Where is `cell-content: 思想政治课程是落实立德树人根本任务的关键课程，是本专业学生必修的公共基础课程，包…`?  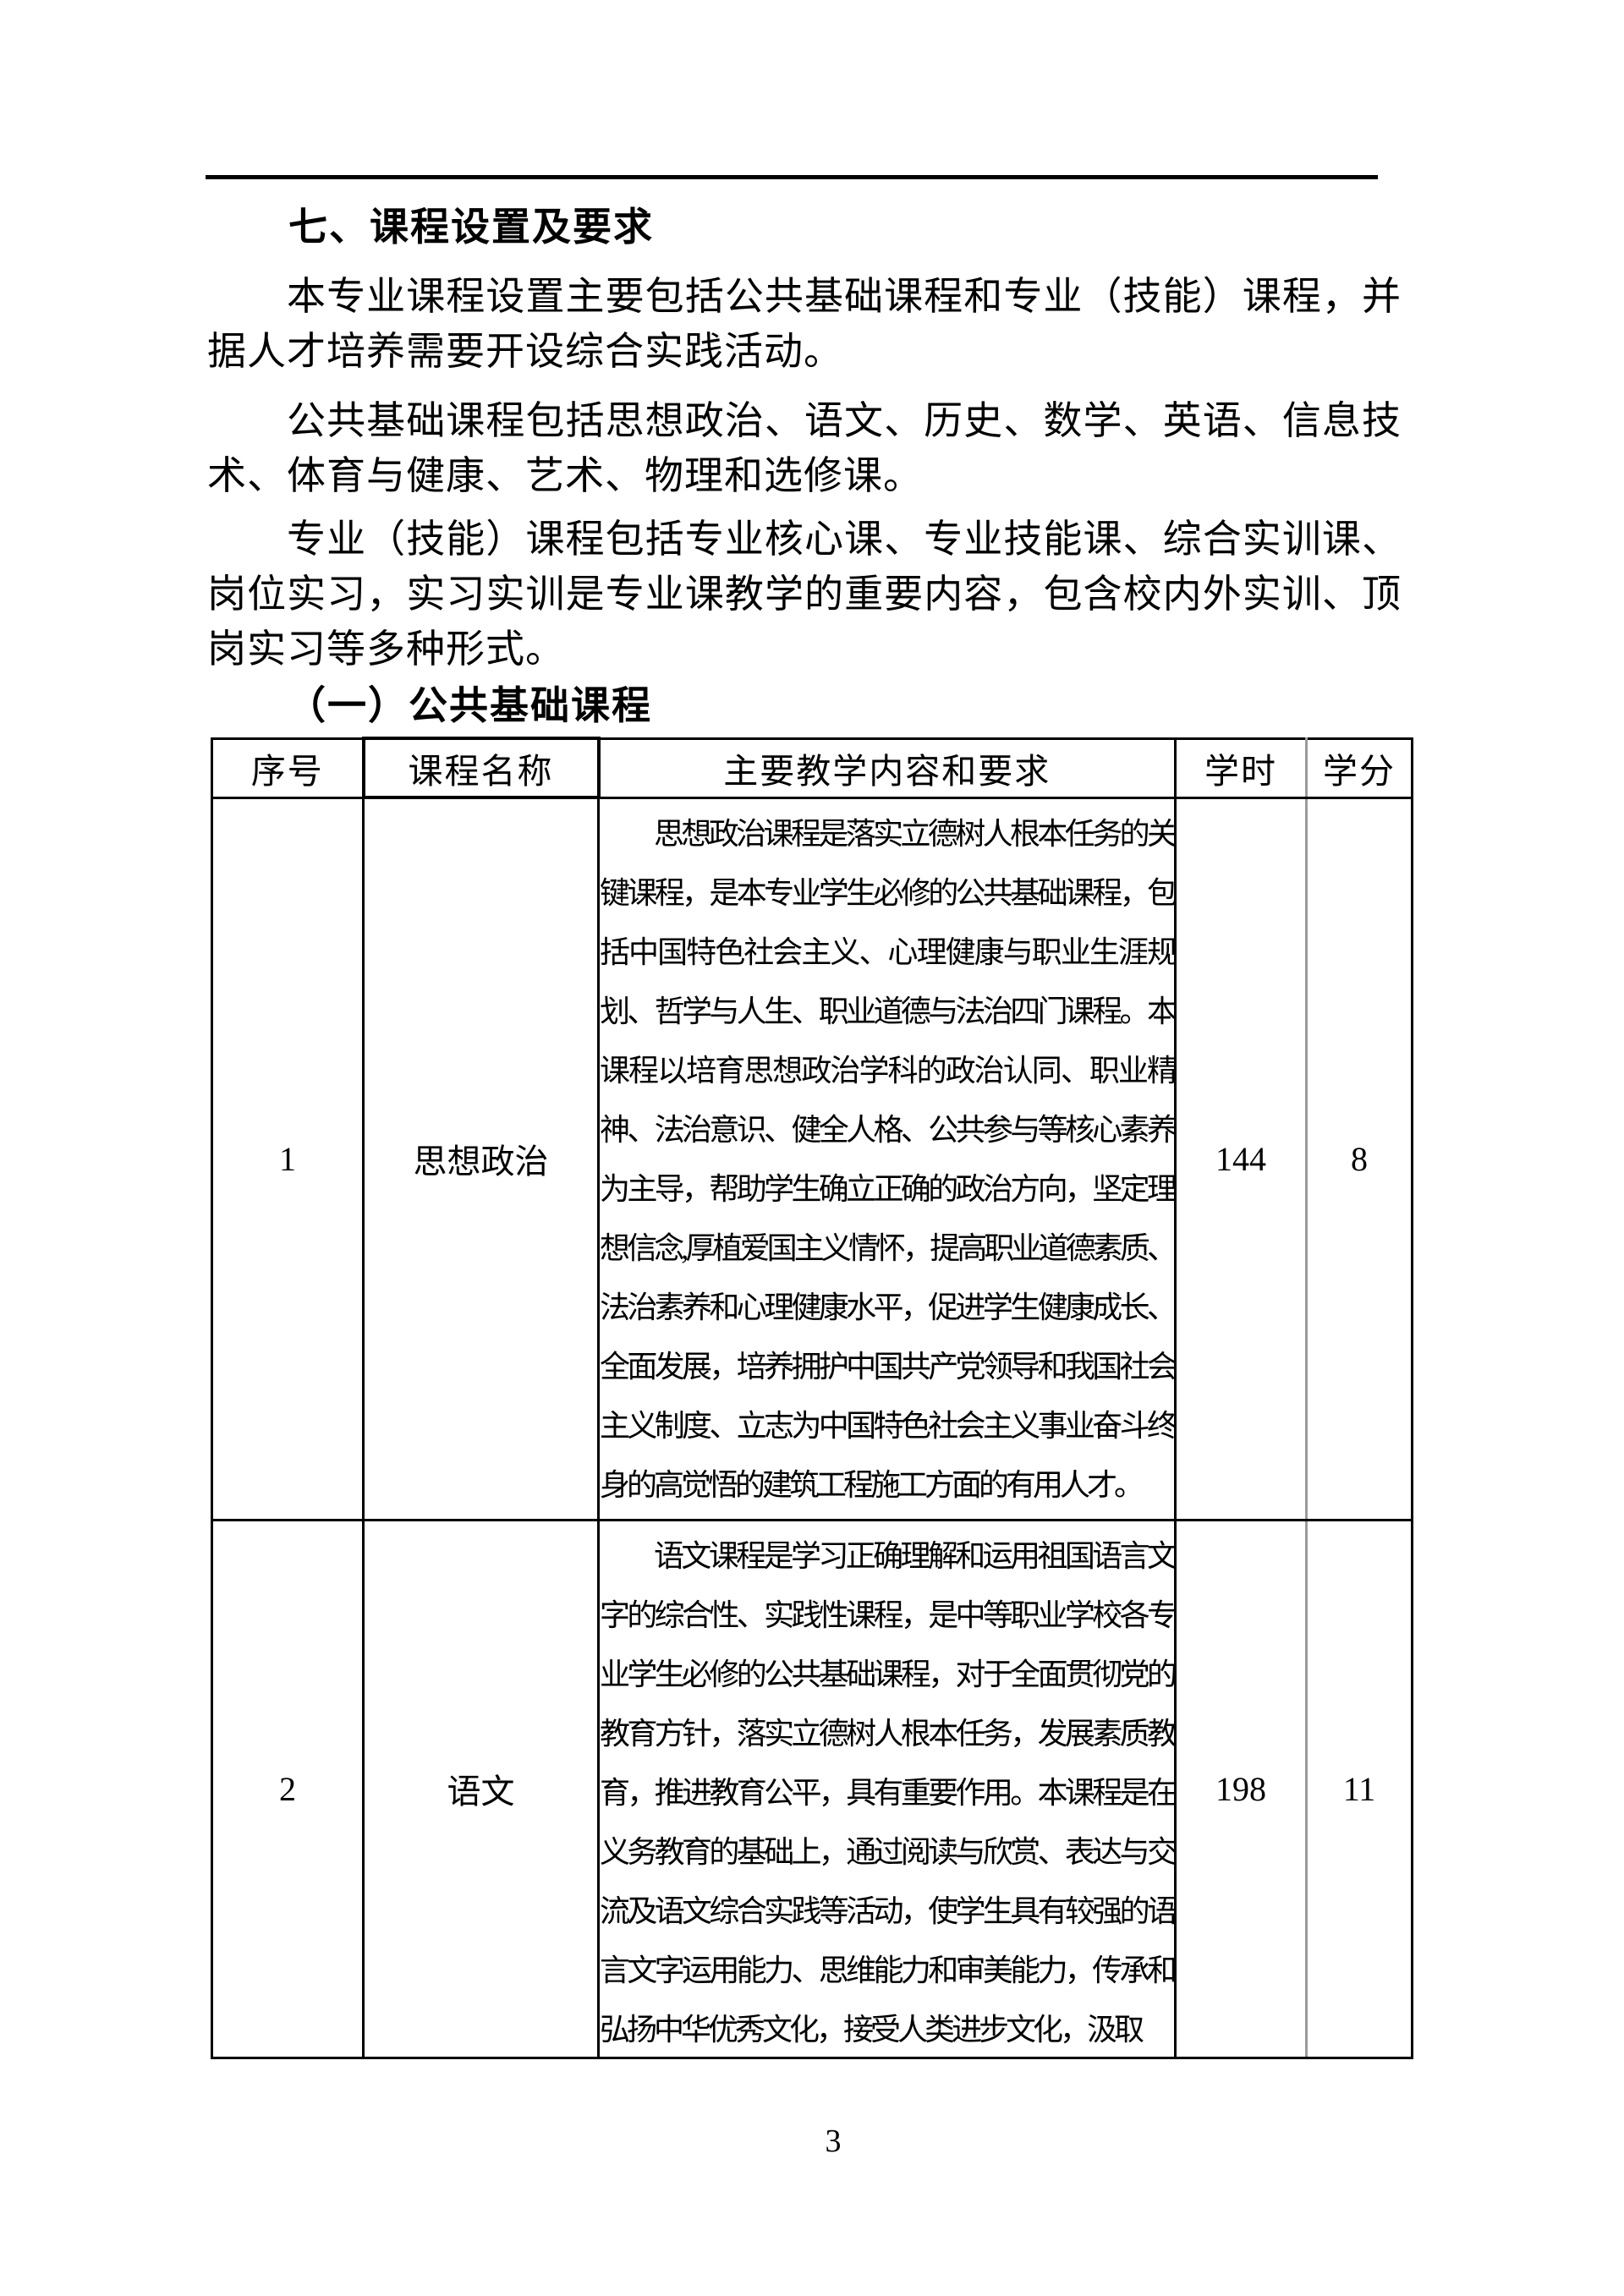
cell-content: 思想政治课程是落实立德树人根本任务的关键课程，是本专业学生必修的公共基础课程，包… is located at coordinates (887, 1158).